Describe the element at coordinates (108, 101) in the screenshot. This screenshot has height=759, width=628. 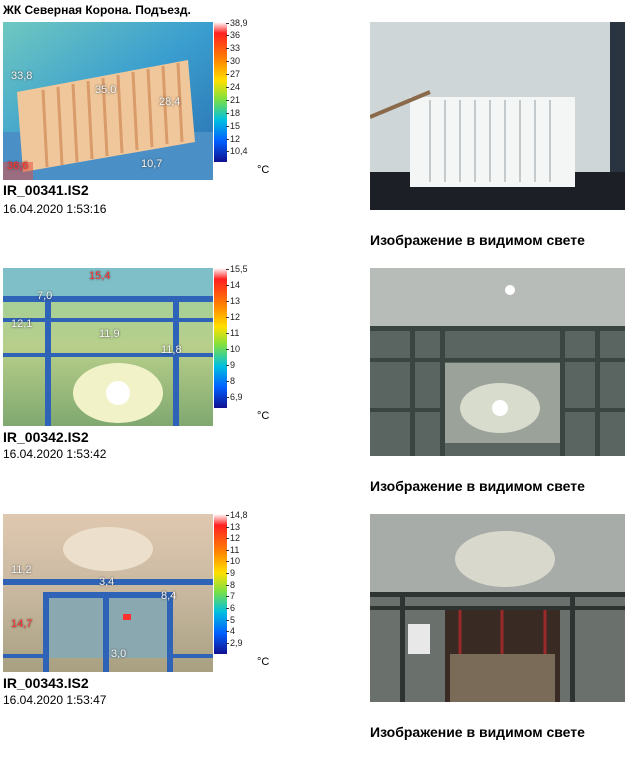
I see `thermal-image: 33,8 35,0 28,4 10,7 36,6` at that location.